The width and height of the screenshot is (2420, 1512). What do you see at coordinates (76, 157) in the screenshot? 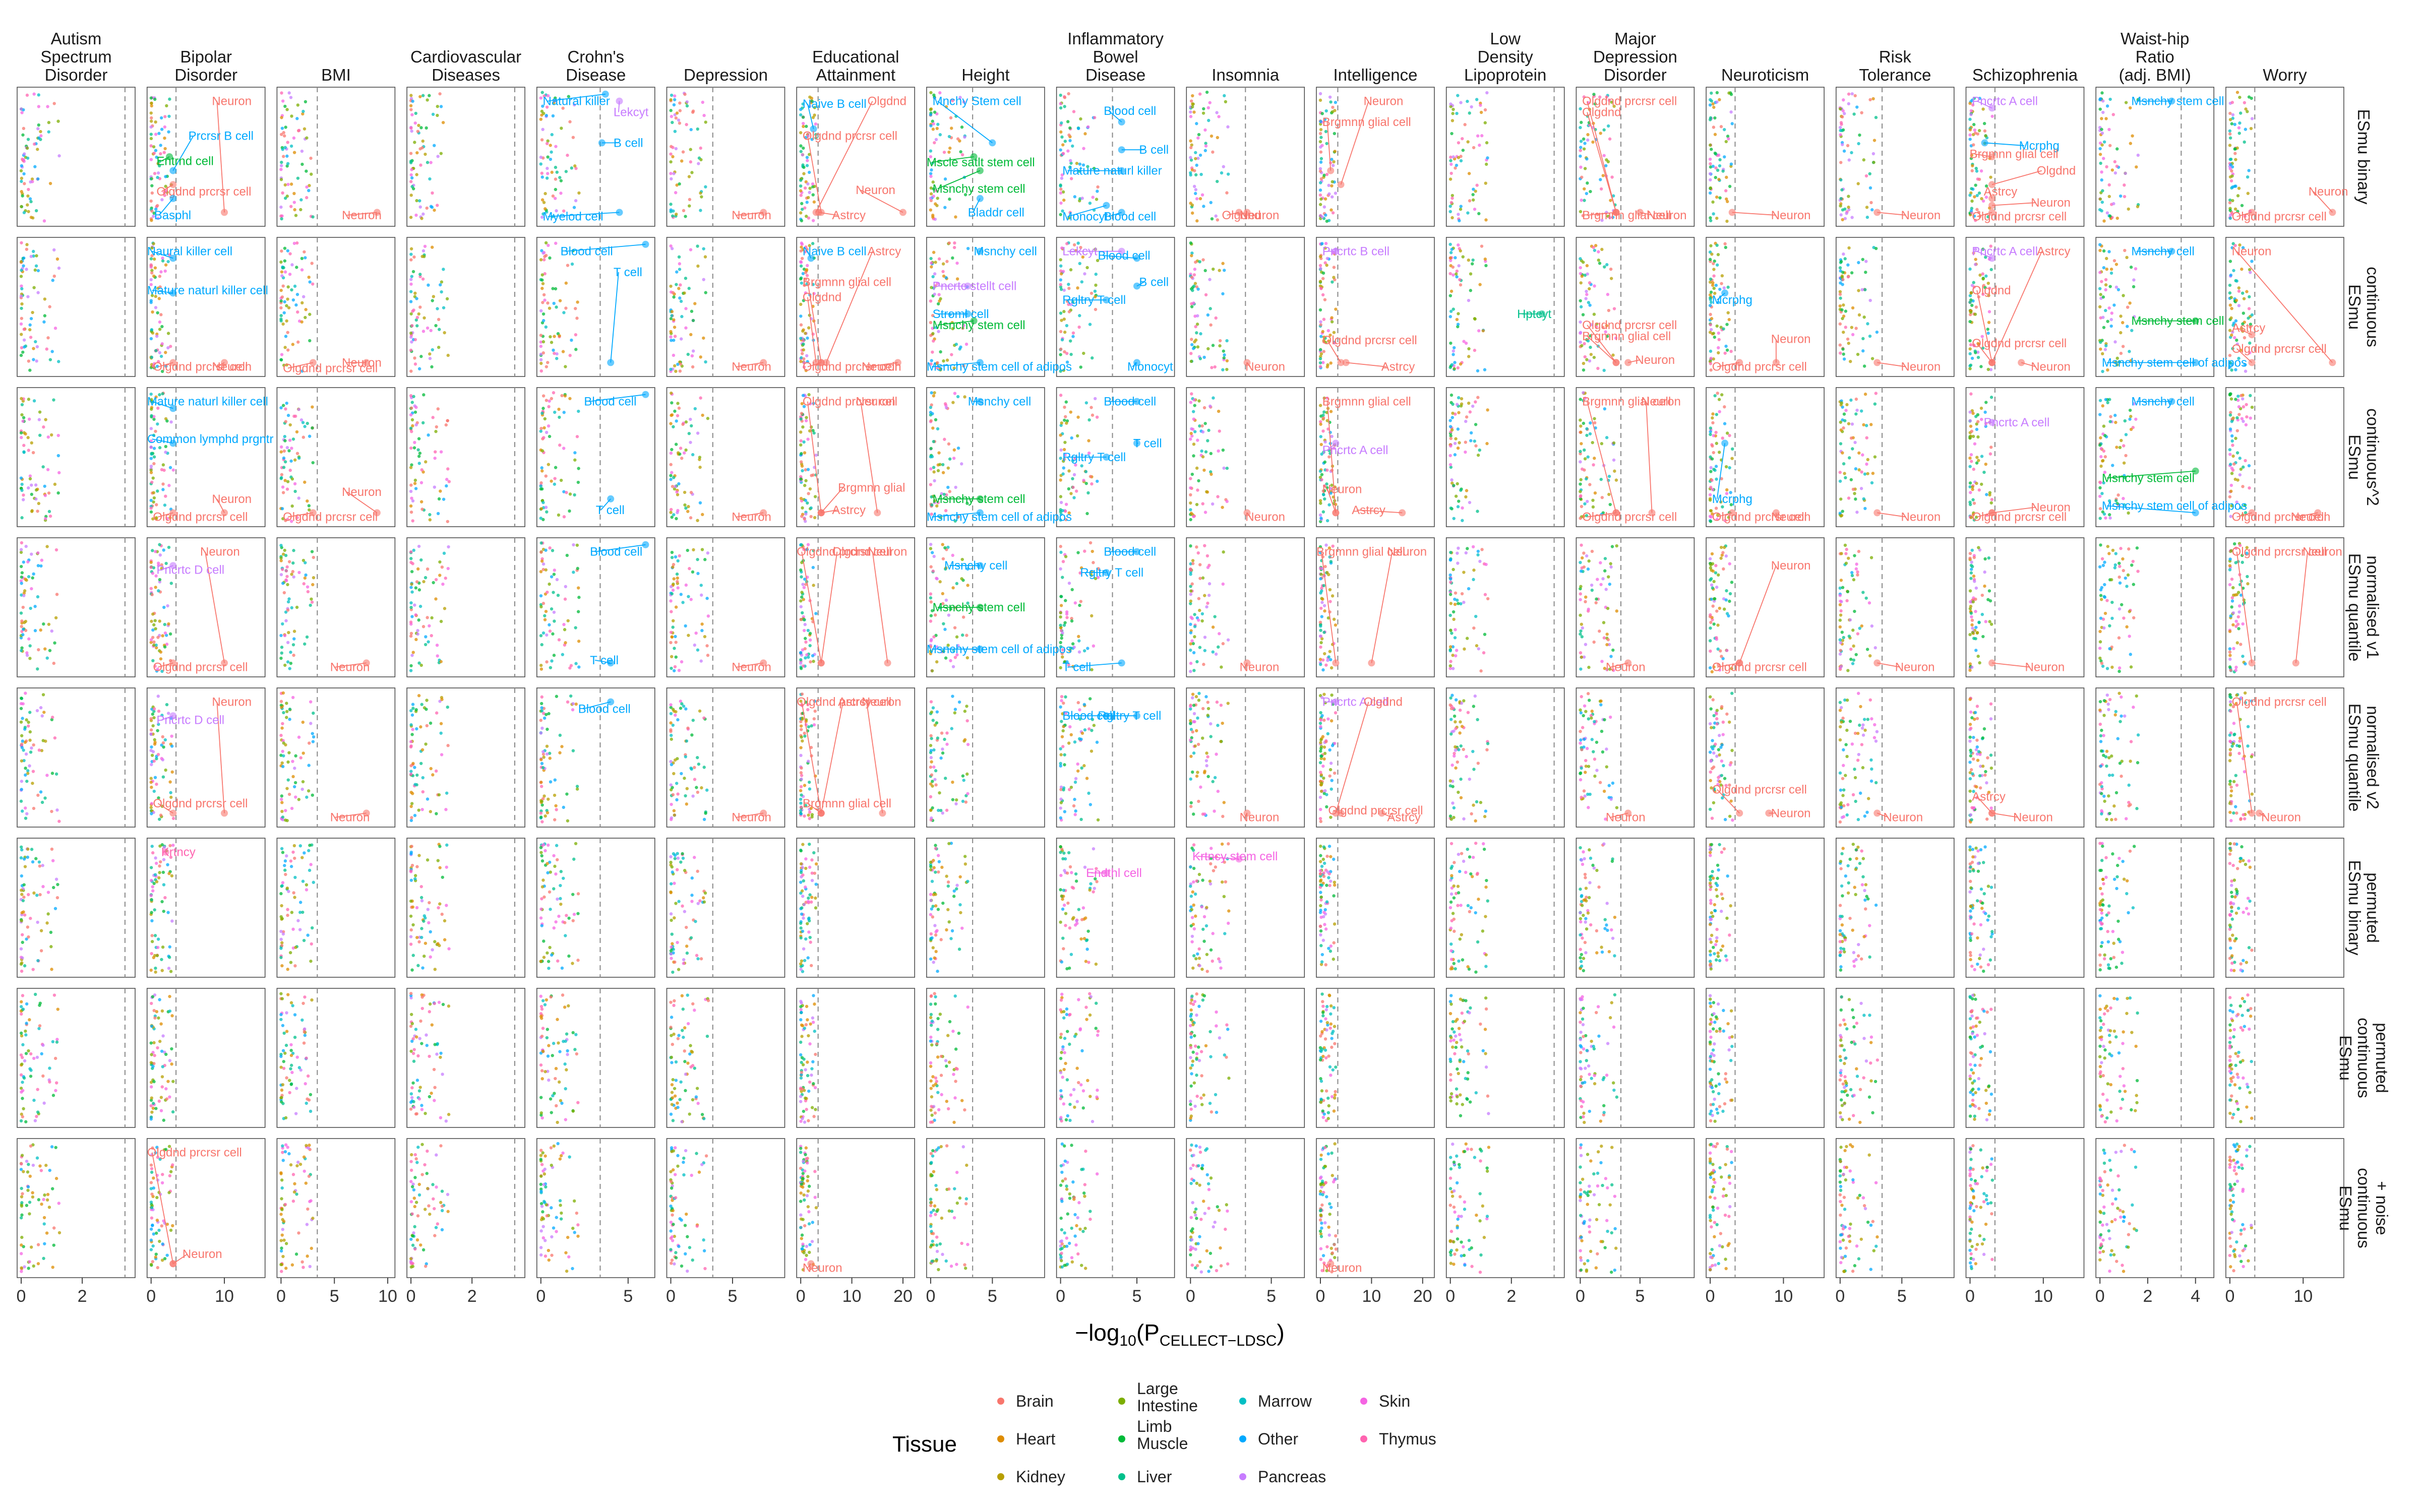
I see `panel-frame` at bounding box center [76, 157].